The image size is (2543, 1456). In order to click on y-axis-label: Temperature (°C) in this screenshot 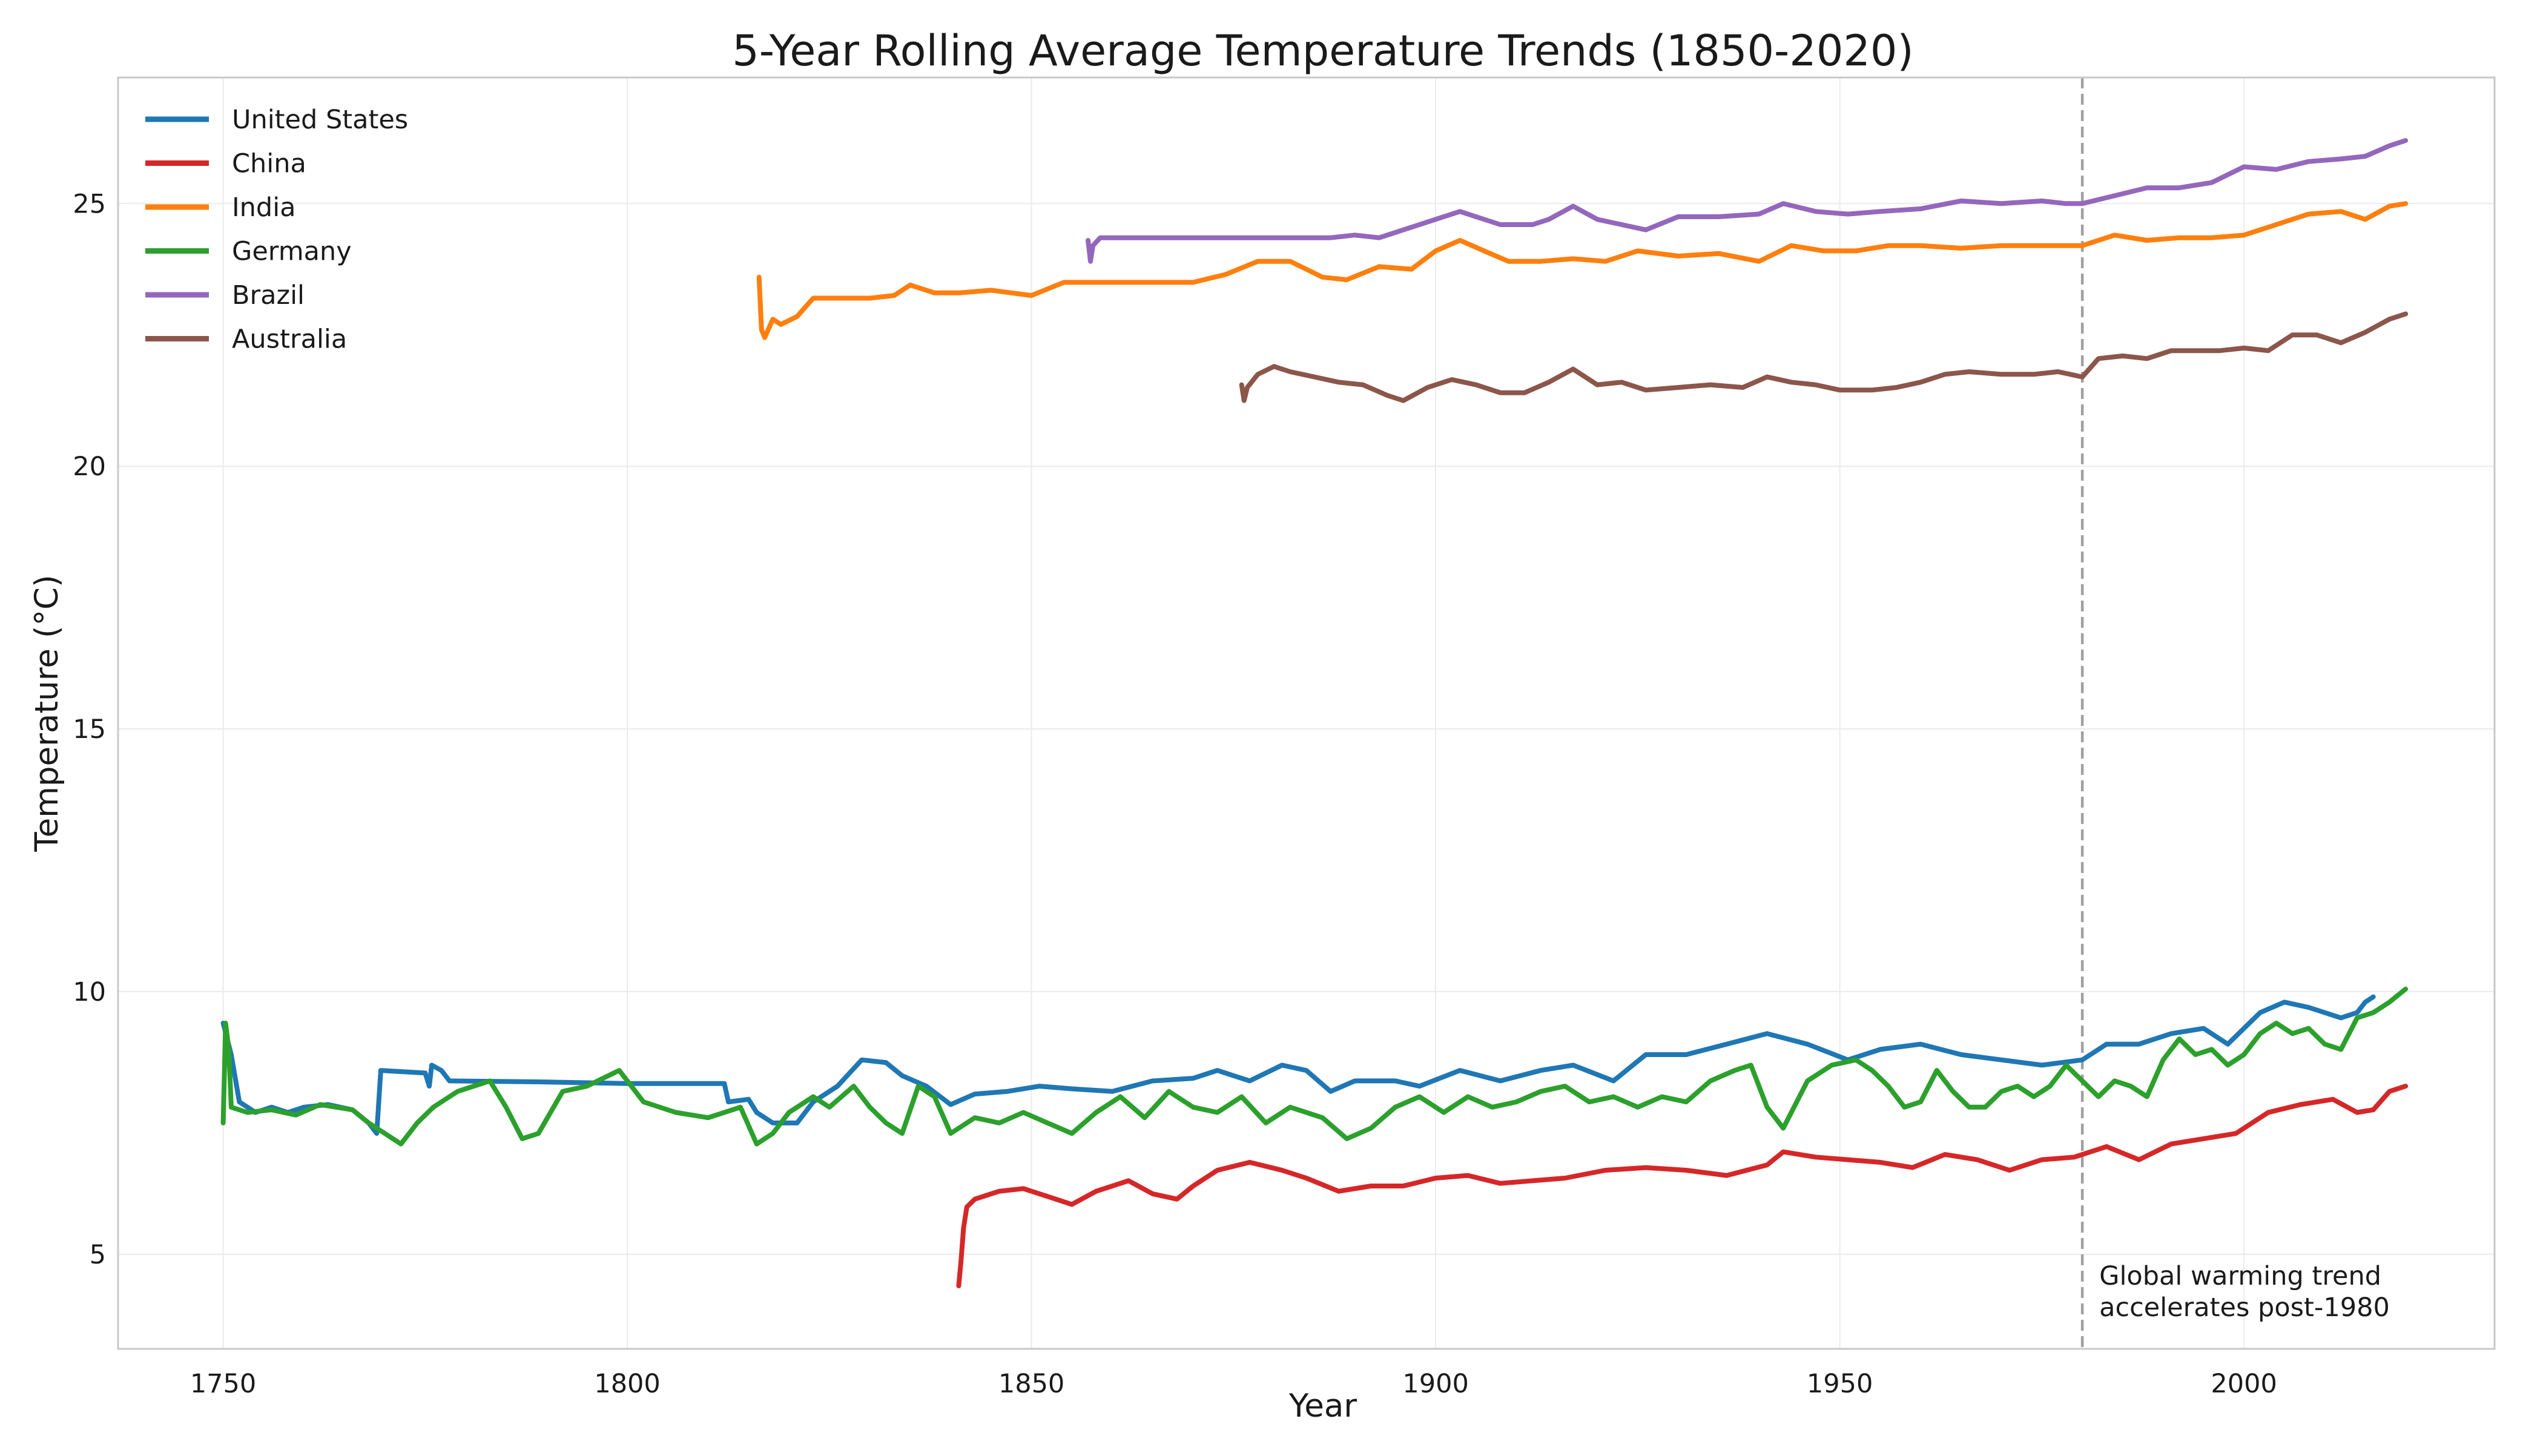, I will do `click(47, 713)`.